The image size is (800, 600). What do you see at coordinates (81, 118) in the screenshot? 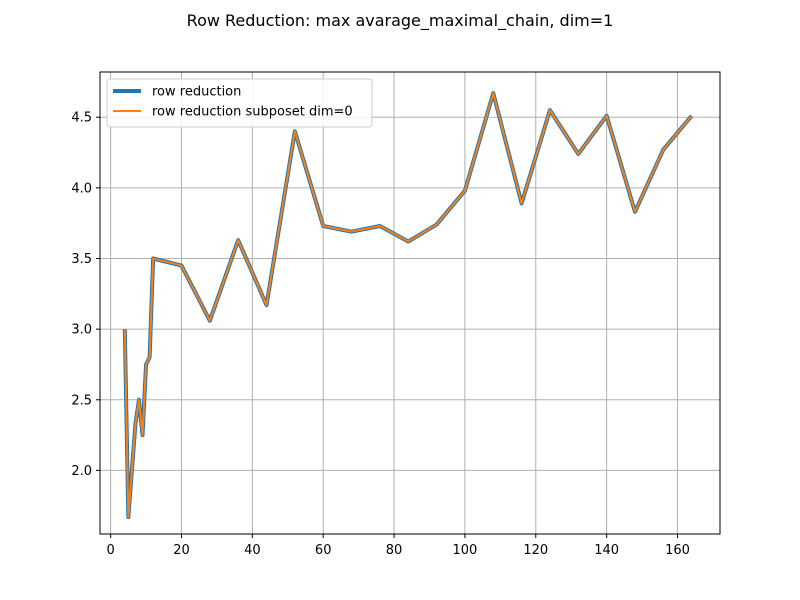
I see `y-tick-label: 4.5` at bounding box center [81, 118].